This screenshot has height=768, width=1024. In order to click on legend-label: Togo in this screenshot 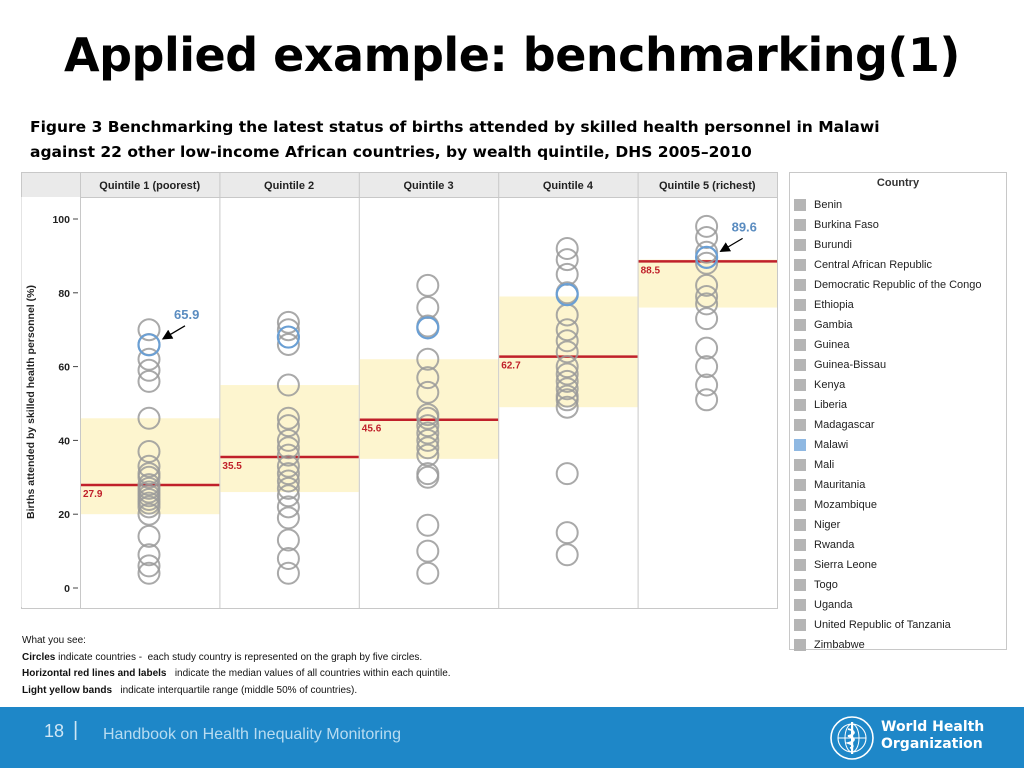, I will do `click(826, 585)`.